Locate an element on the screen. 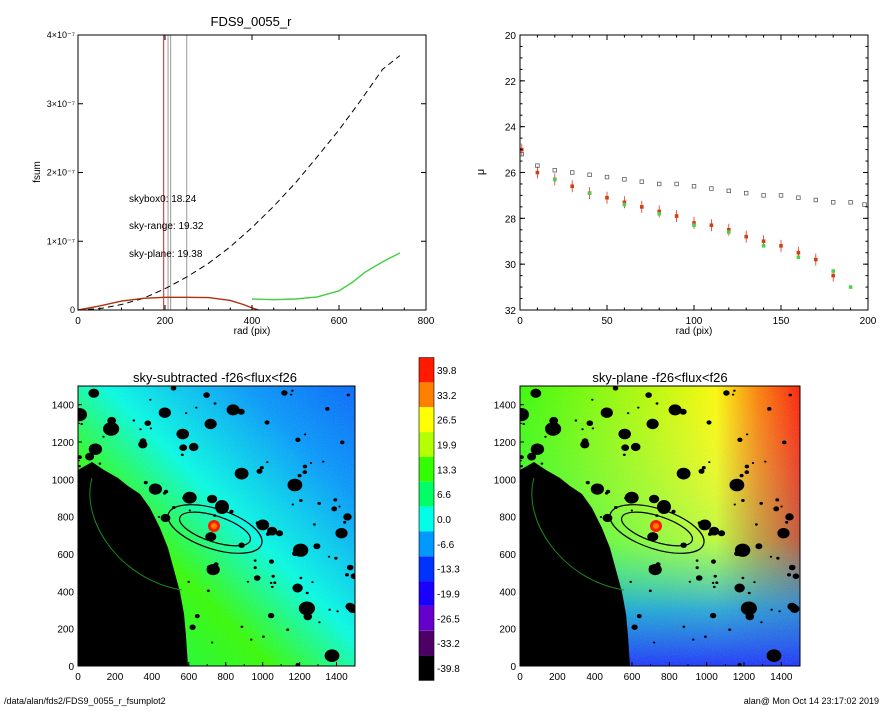 The image size is (885, 713). mu-xlabel: rad (pix) is located at coordinates (694, 331).